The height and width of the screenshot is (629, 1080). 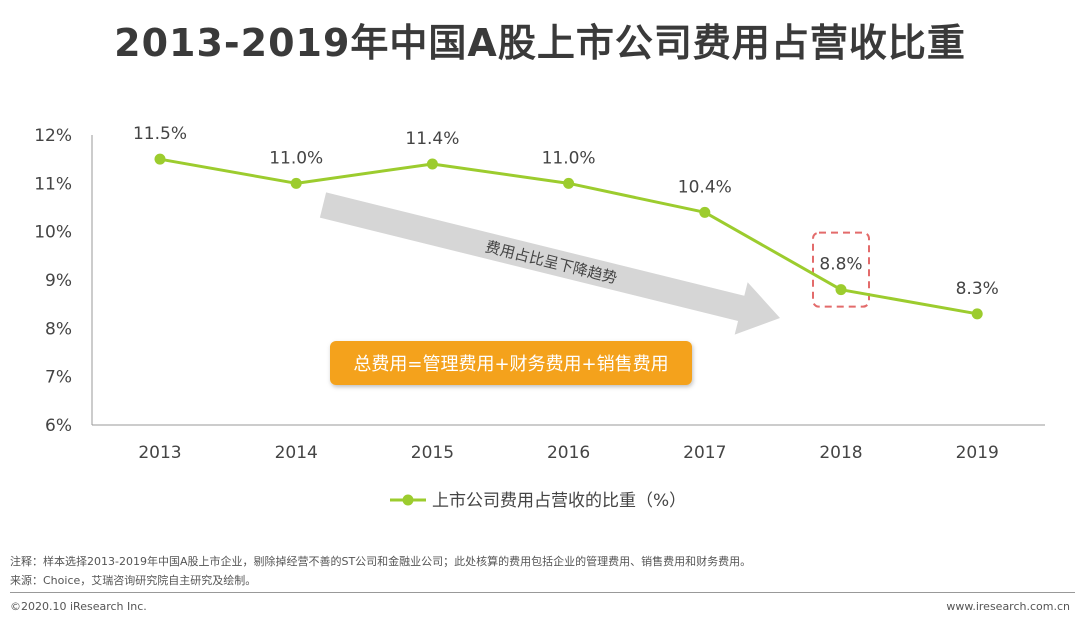 What do you see at coordinates (58, 426) in the screenshot?
I see `y-tick-label: 6%` at bounding box center [58, 426].